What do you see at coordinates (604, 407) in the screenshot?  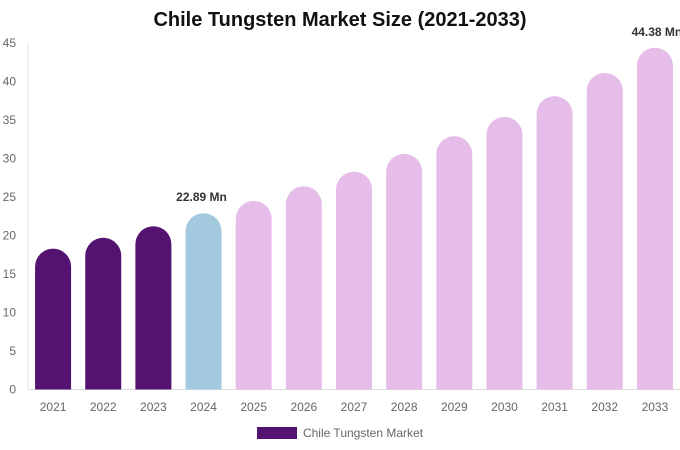 I see `x-tick-label: 2032` at bounding box center [604, 407].